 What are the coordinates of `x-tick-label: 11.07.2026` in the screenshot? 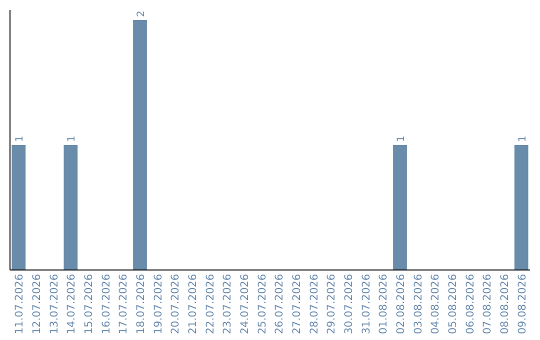 It's located at (20, 304).